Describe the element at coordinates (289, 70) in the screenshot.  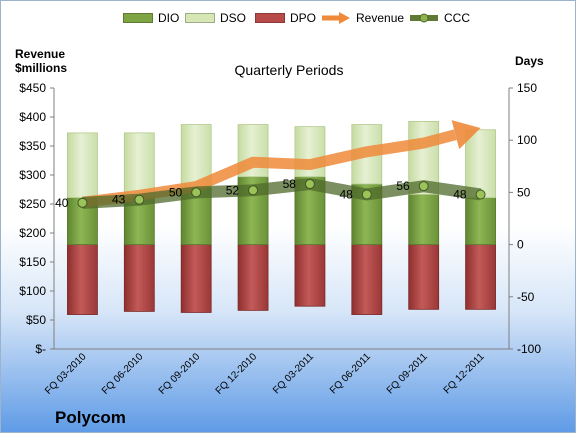
I see `chart-title: Quarterly Periods` at that location.